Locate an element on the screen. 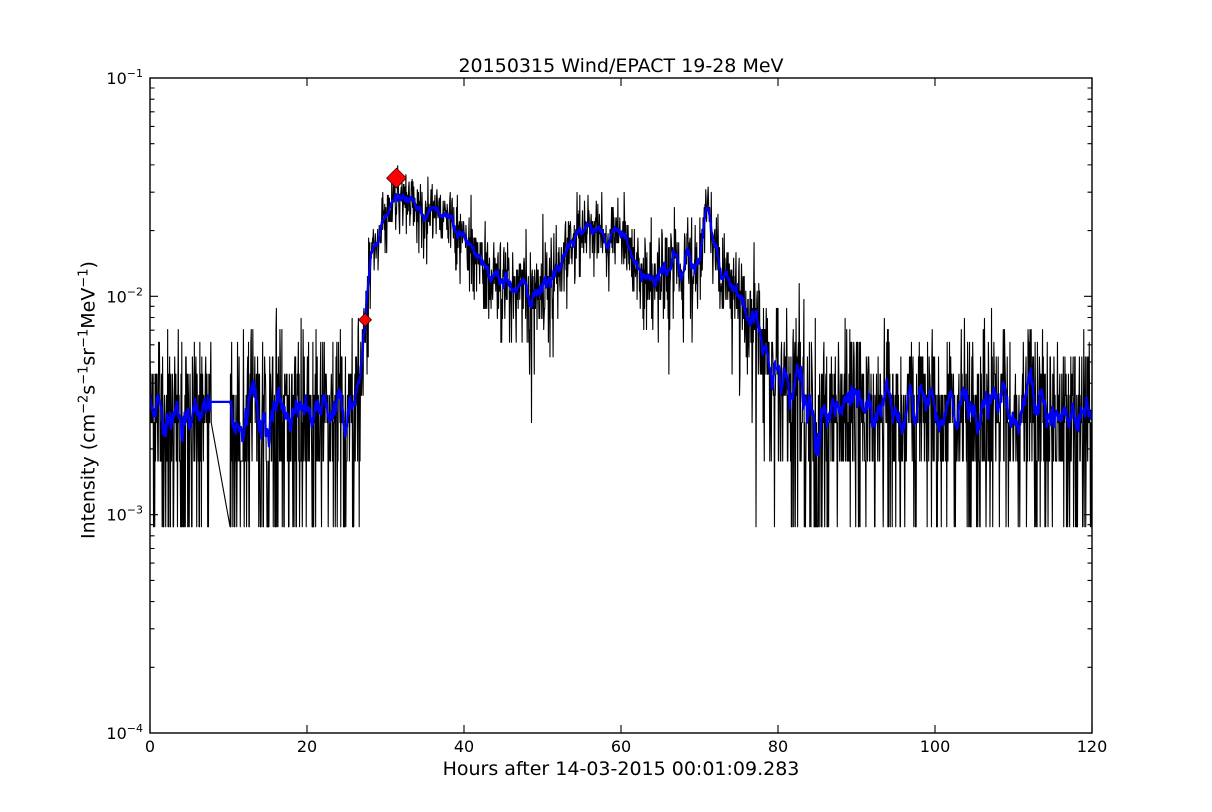 This screenshot has height=812, width=1212. peak-marker-diamond is located at coordinates (396, 178).